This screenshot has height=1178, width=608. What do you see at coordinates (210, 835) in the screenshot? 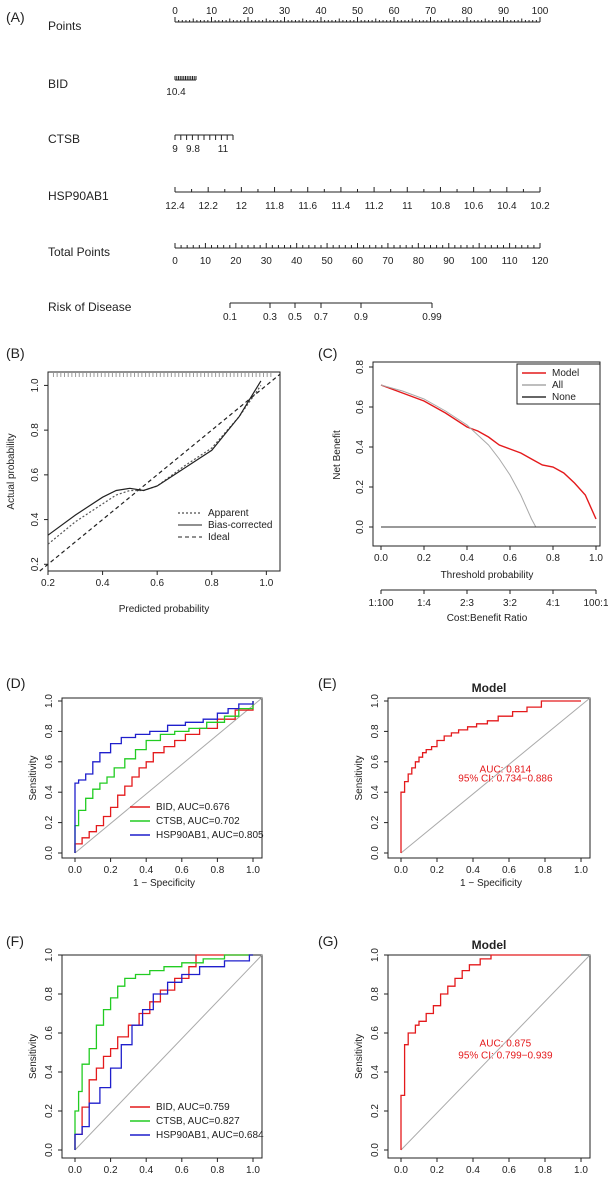
I see `legend-label: HSP90AB1, AUC=0.805` at bounding box center [210, 835].